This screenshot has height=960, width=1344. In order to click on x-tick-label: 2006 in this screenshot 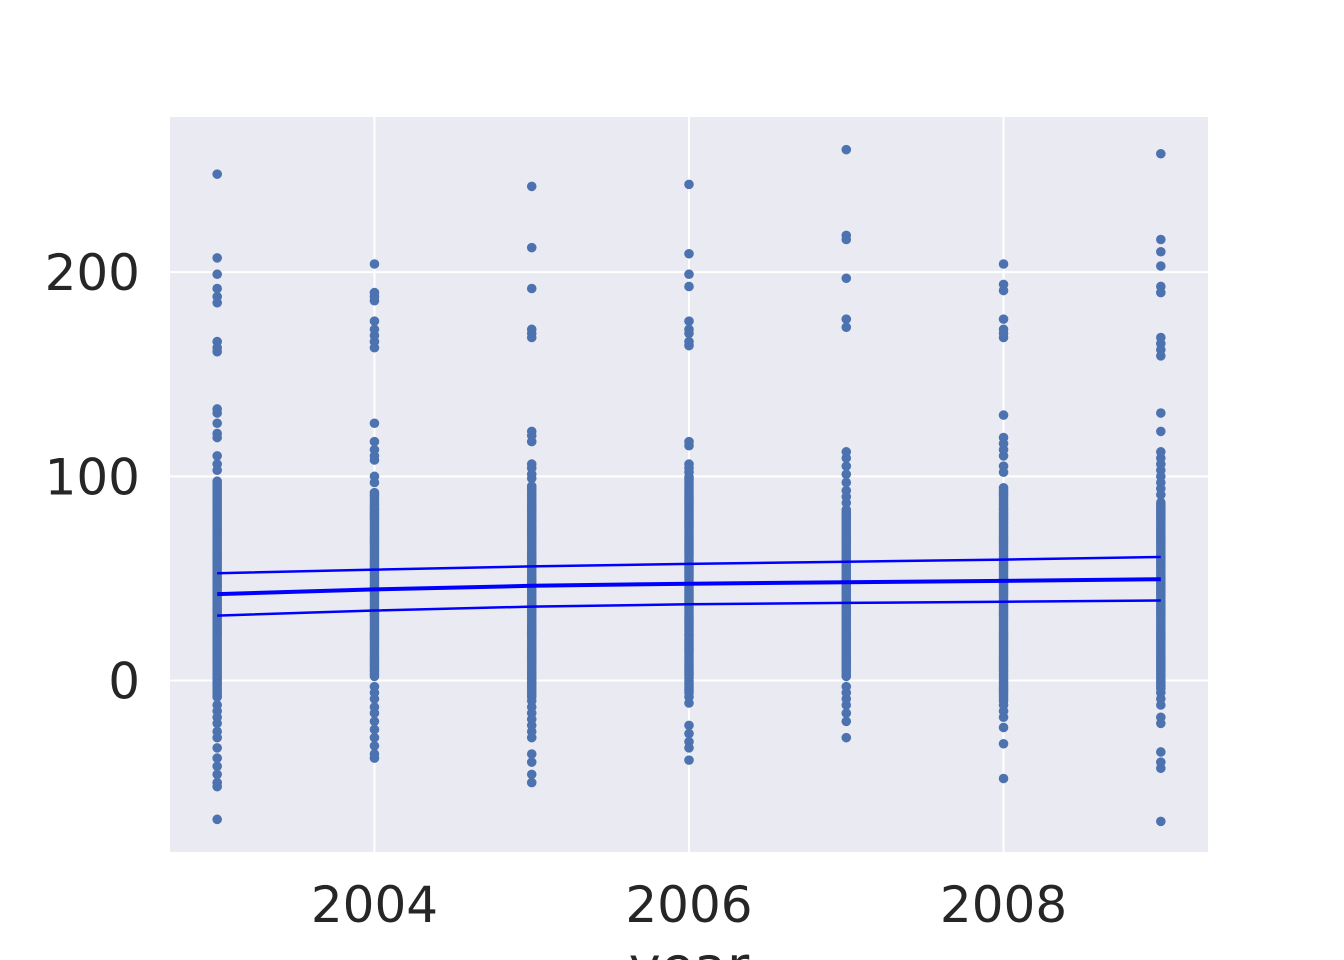, I will do `click(688, 905)`.